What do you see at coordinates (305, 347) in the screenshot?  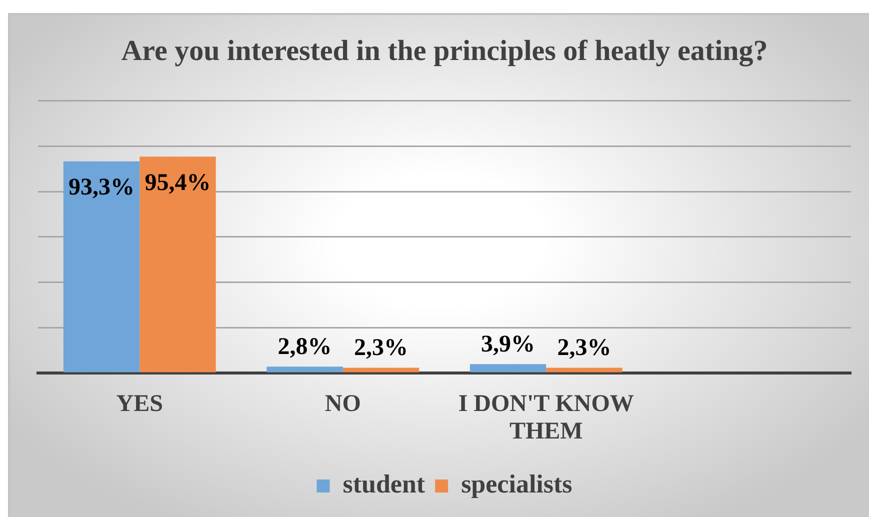 I see `data-label: 2,8%` at bounding box center [305, 347].